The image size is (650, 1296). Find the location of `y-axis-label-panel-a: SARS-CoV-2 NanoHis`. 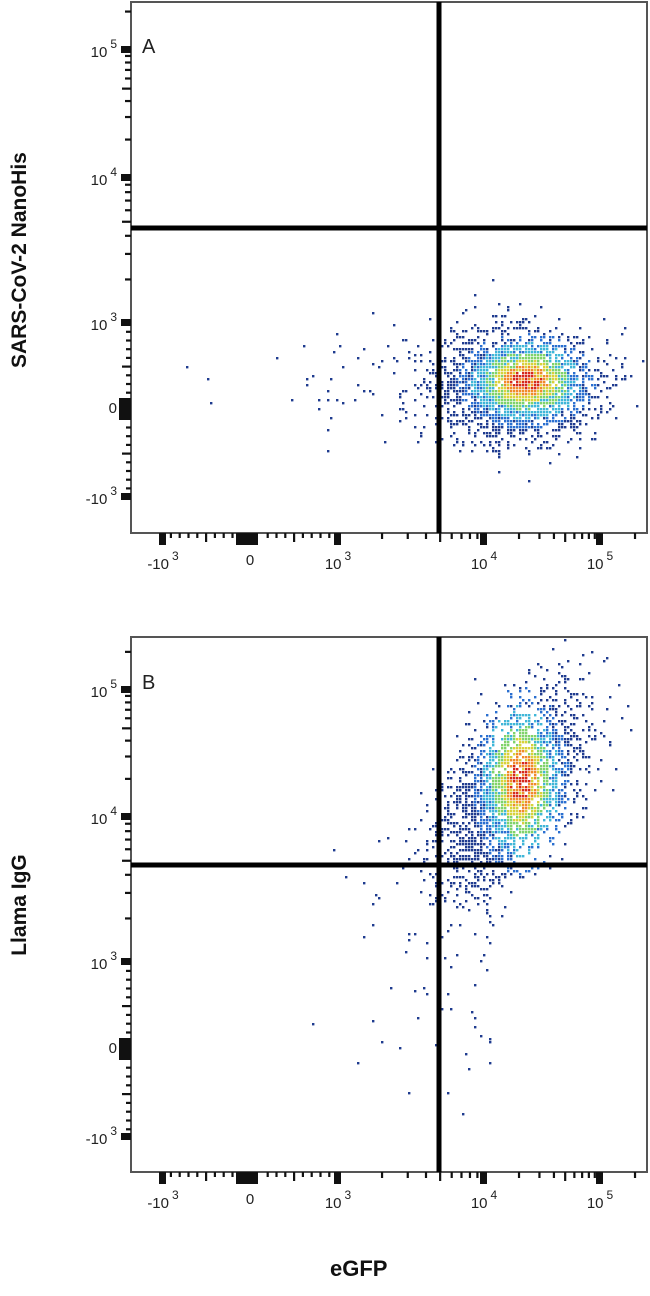

y-axis-label-panel-a: SARS-CoV-2 NanoHis is located at coordinates (19, 260).